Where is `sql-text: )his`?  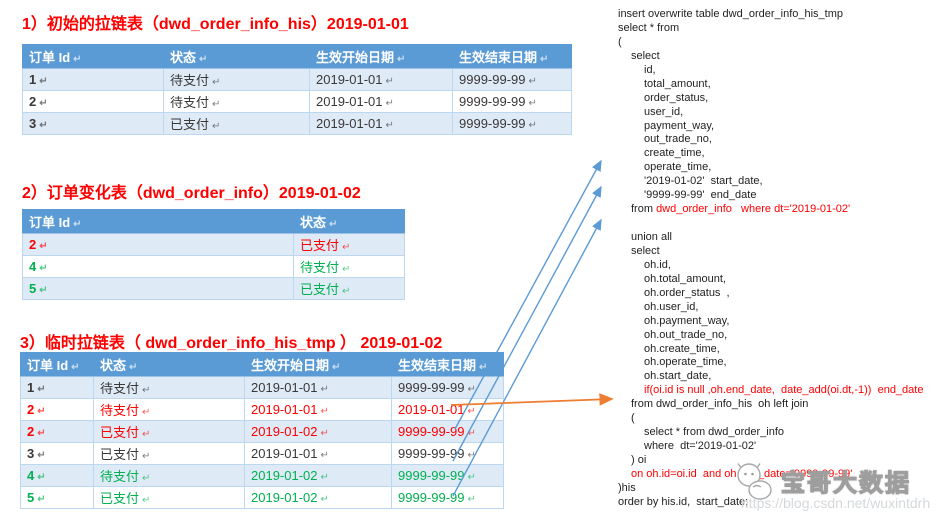 sql-text: )his is located at coordinates (627, 487).